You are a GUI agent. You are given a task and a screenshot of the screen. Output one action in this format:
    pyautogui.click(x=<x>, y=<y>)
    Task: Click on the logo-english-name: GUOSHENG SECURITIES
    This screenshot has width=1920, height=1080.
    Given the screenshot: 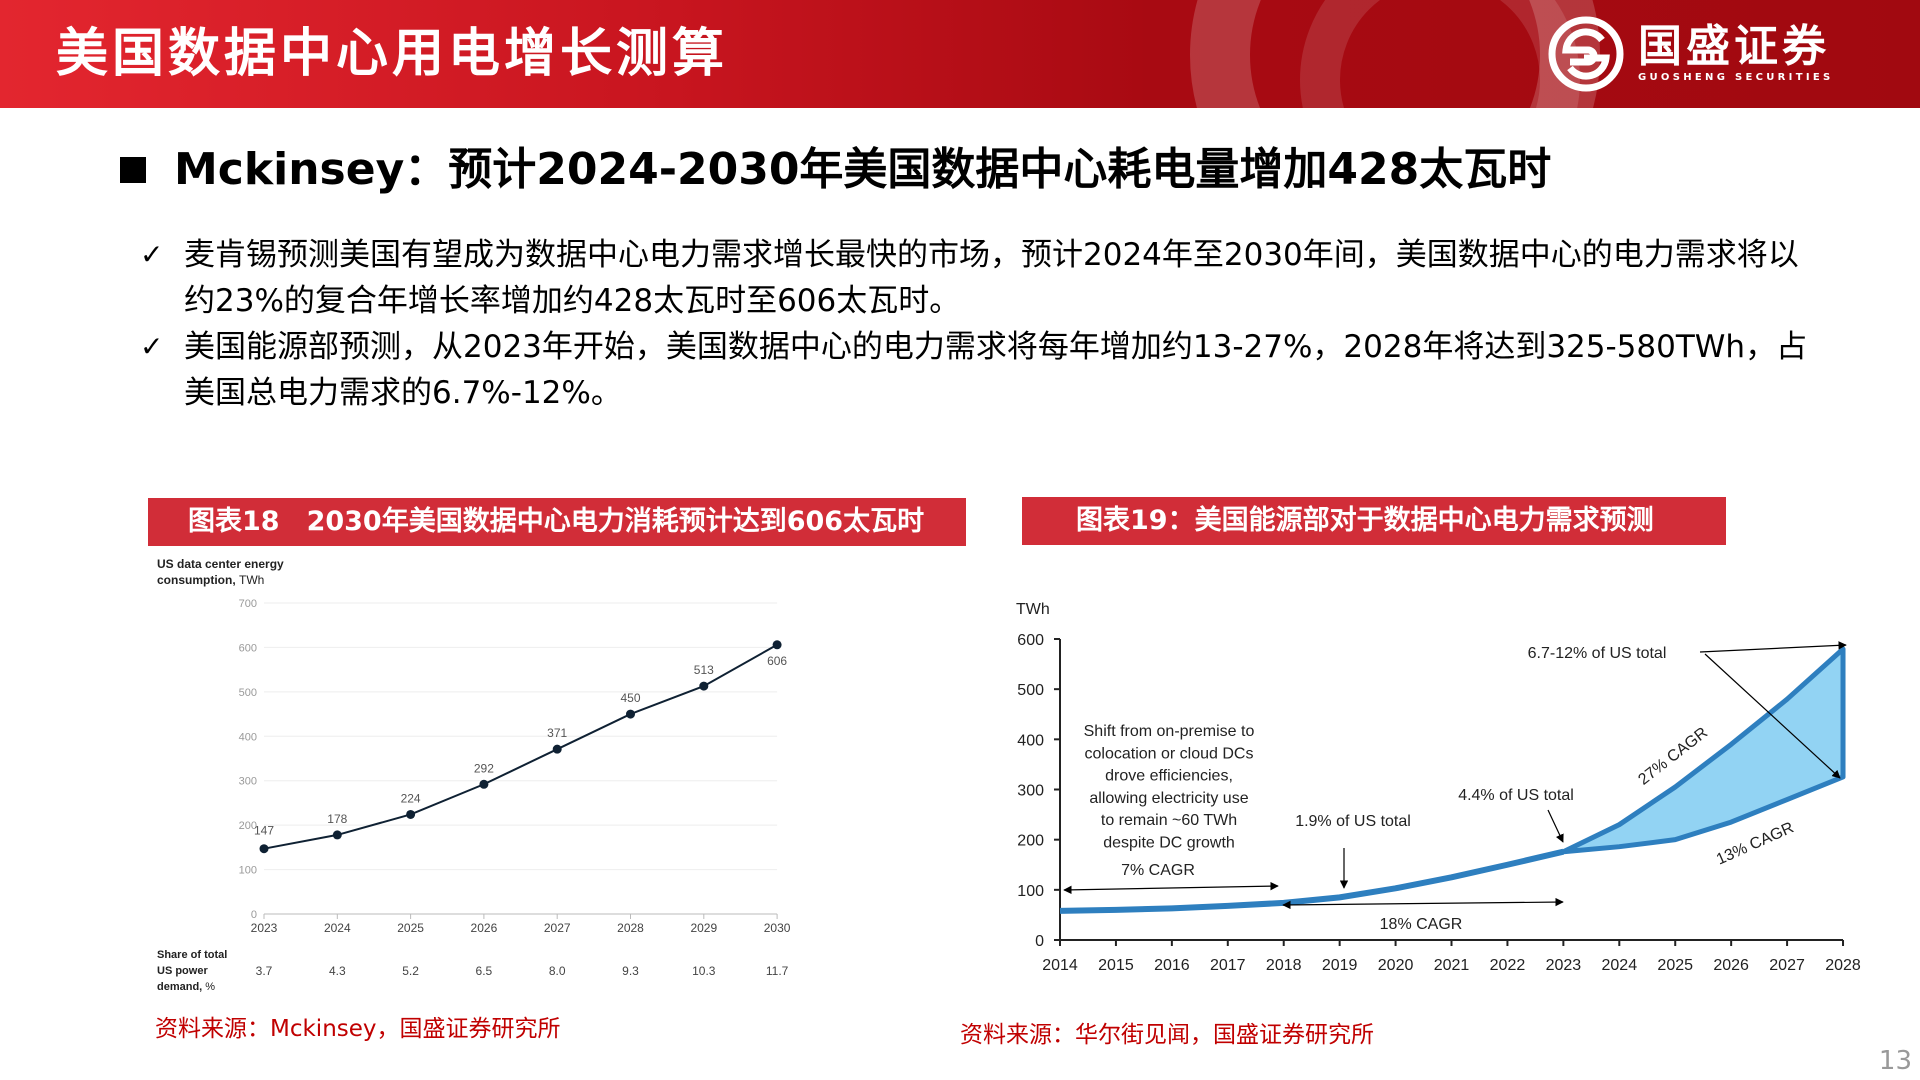 What is the action you would take?
    pyautogui.click(x=1736, y=77)
    